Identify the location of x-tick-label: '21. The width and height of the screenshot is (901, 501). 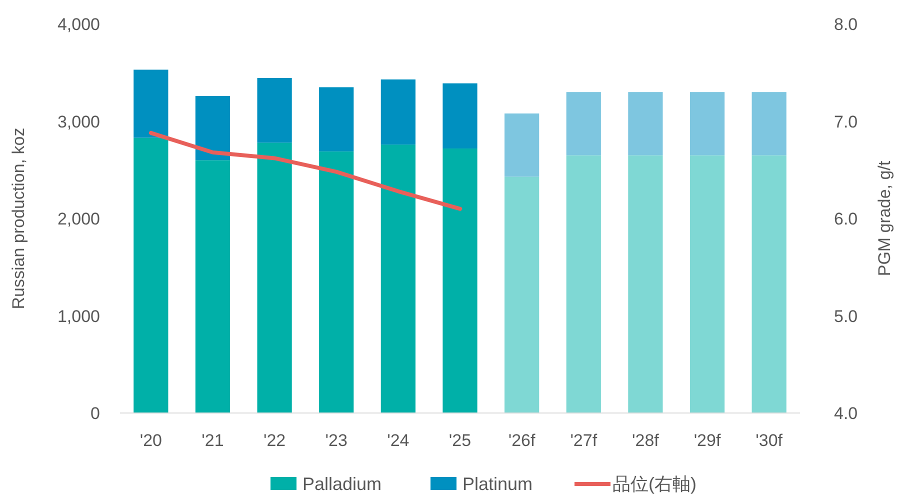
(213, 440).